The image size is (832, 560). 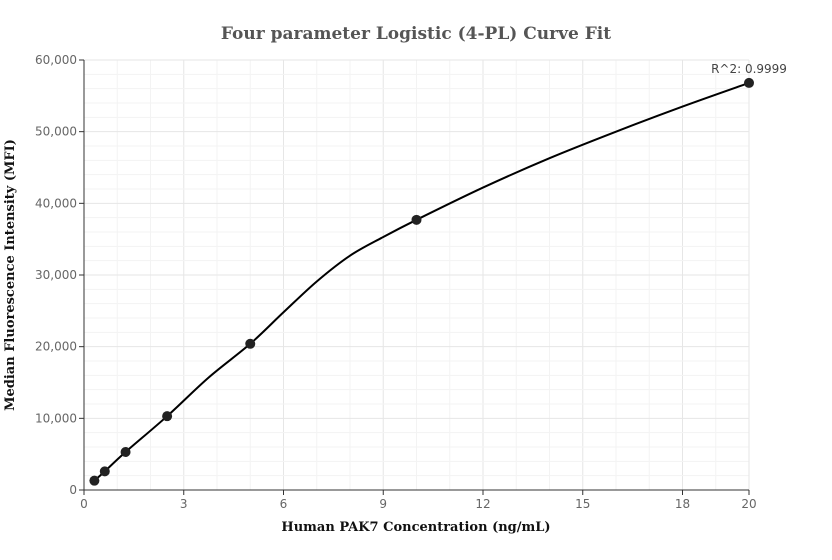 I want to click on x-tick-label: 18, so click(x=682, y=504).